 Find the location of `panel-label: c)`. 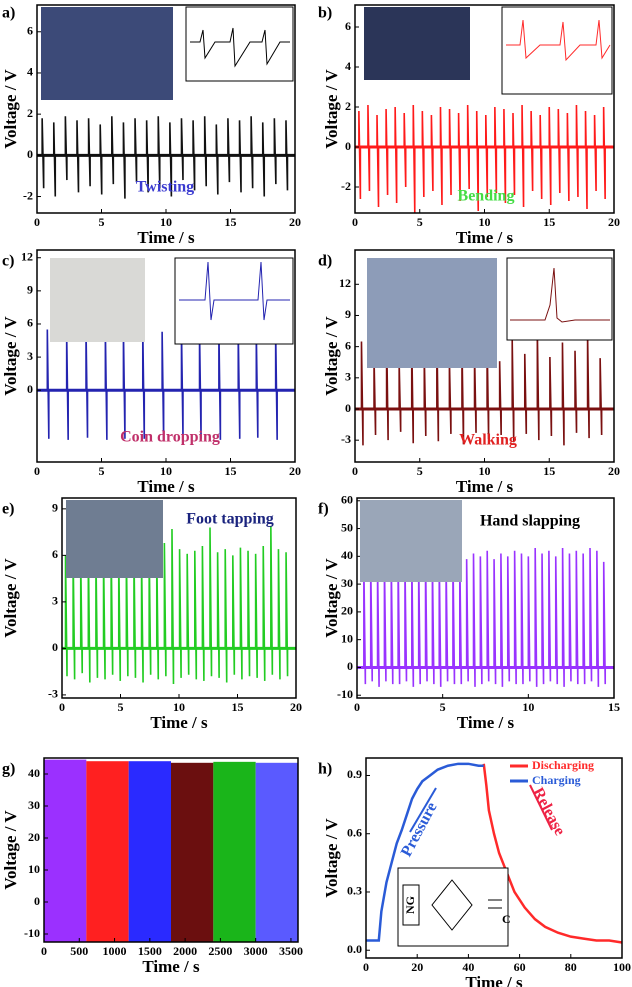

panel-label: c) is located at coordinates (8, 261).